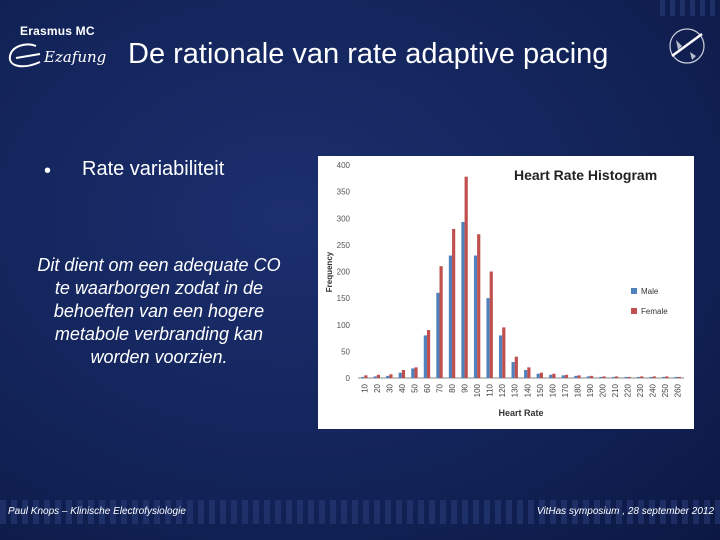  What do you see at coordinates (634, 291) in the screenshot?
I see `legend-swatch-male` at bounding box center [634, 291].